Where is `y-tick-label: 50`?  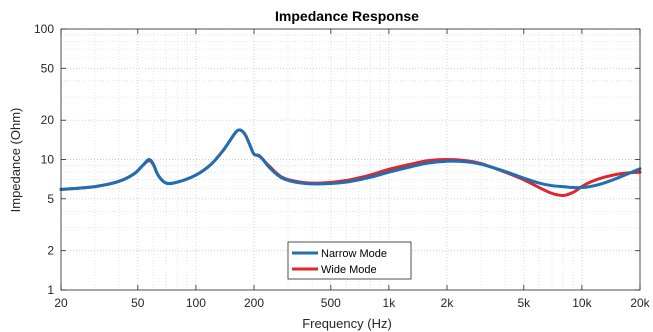 y-tick-label: 50 is located at coordinates (48, 68).